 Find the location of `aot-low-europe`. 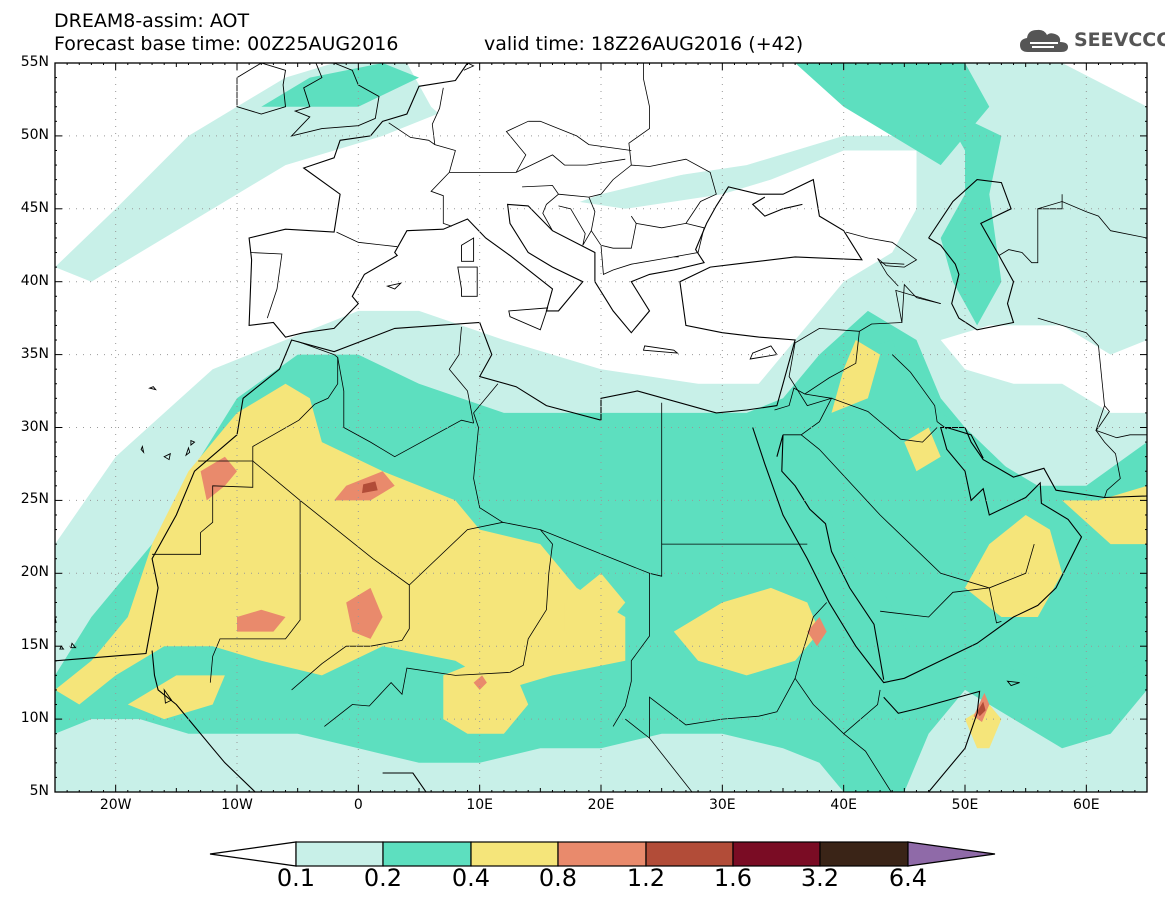

aot-low-europe is located at coordinates (613, 121).